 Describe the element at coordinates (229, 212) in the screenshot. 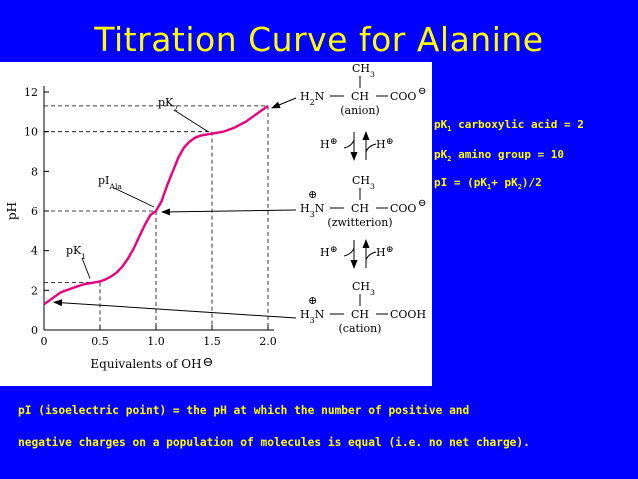

I see `pointer-zwitterion` at that location.